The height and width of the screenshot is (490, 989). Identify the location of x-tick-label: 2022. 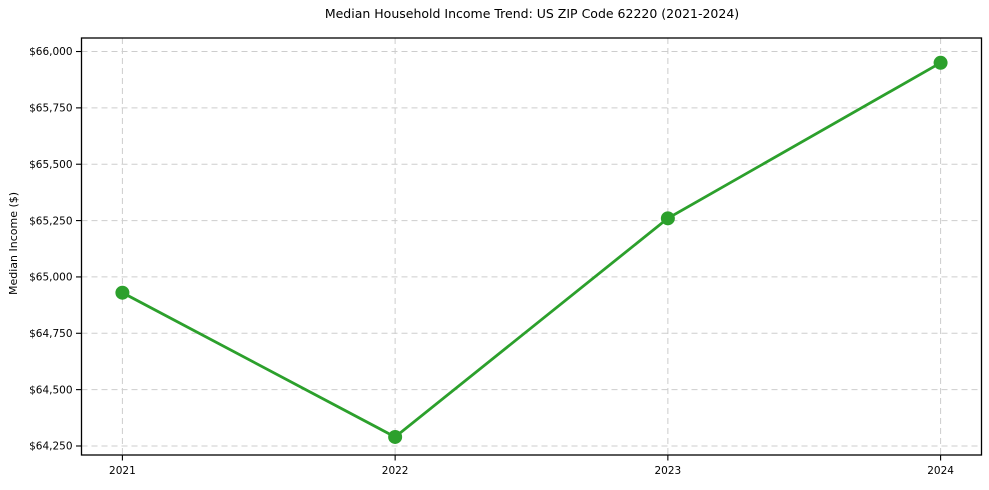
(395, 471).